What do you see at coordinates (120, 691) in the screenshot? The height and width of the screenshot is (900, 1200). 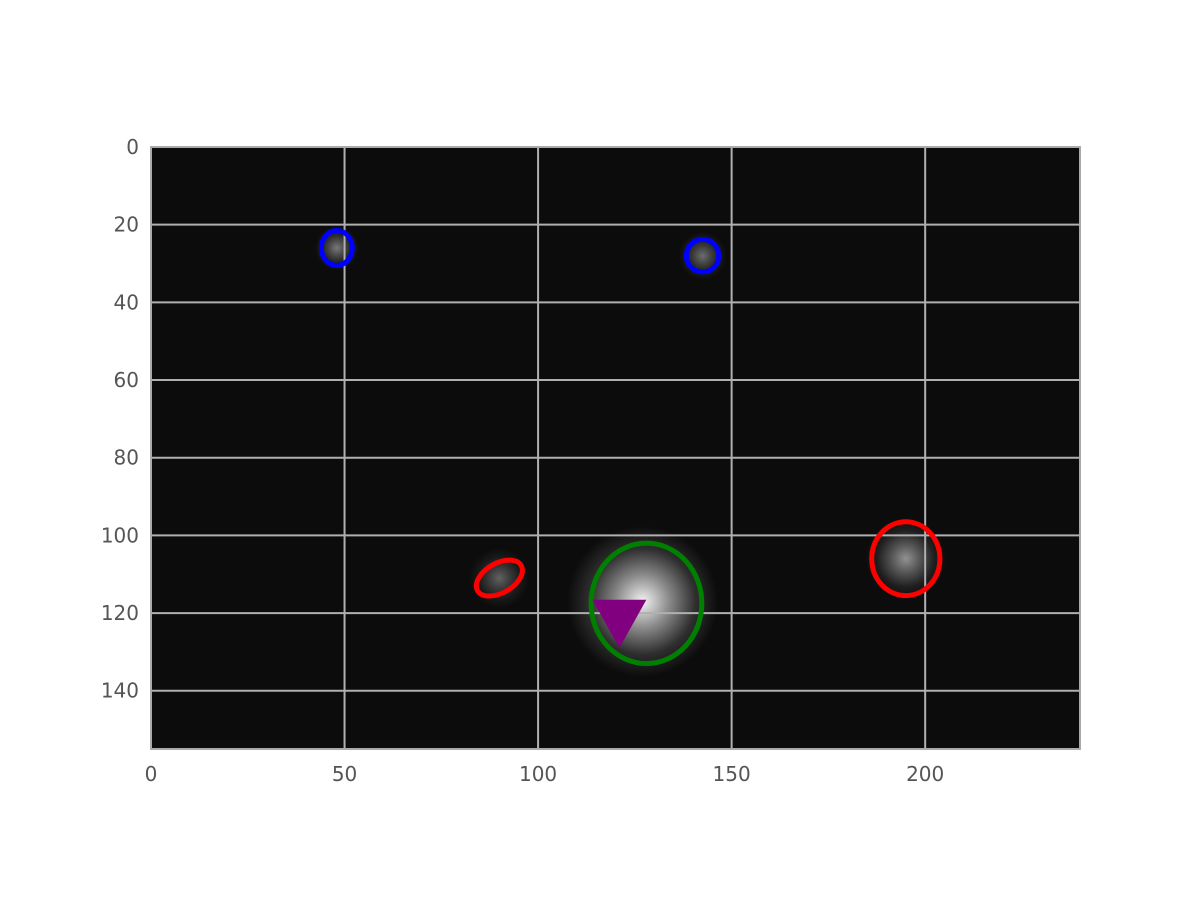 I see `y-tick-label: 140` at bounding box center [120, 691].